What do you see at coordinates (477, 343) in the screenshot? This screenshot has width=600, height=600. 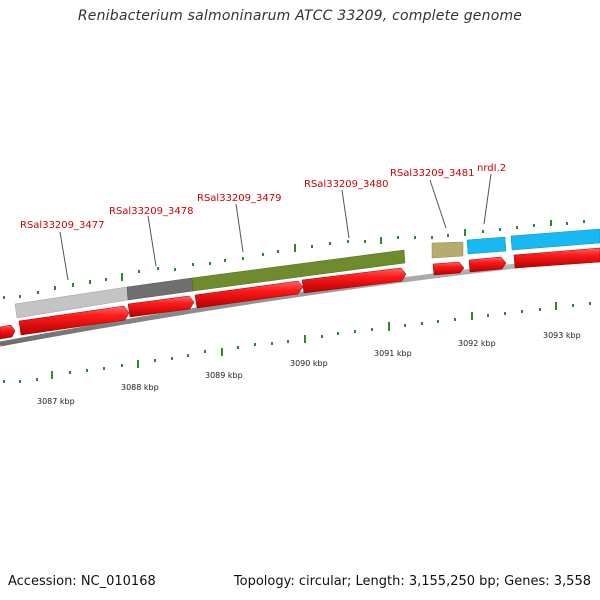 I see `kbp-label-3092: 3092 kbp` at bounding box center [477, 343].